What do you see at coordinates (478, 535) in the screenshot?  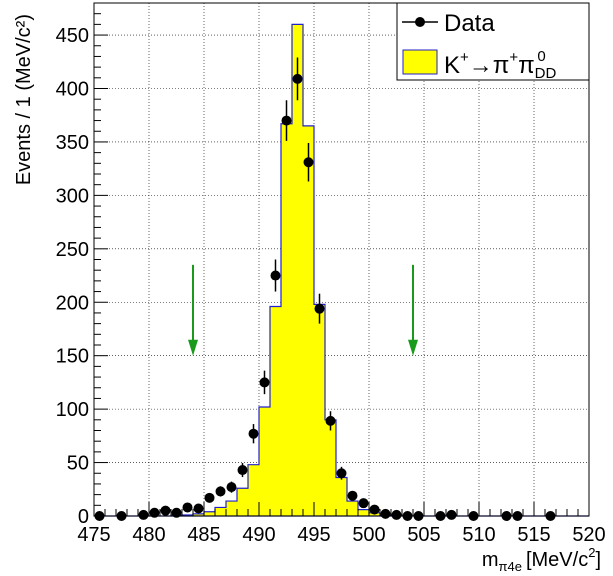 I see `x-tick-label: 510` at bounding box center [478, 535].